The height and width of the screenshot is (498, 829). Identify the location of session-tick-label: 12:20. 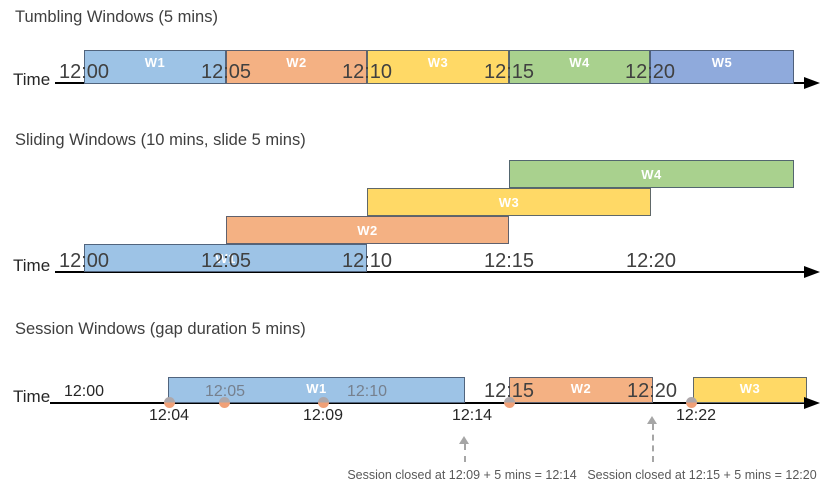
(652, 391).